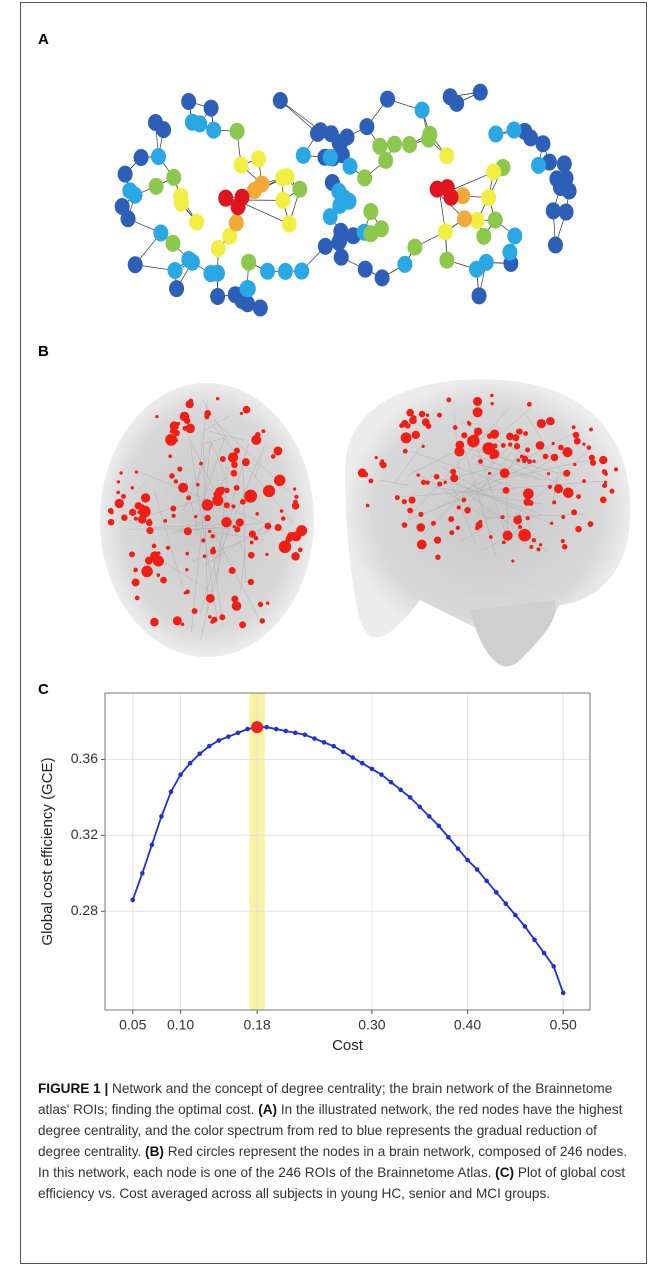 The width and height of the screenshot is (668, 1267). Describe the element at coordinates (348, 1045) in the screenshot. I see `x-axis-label: Cost` at that location.